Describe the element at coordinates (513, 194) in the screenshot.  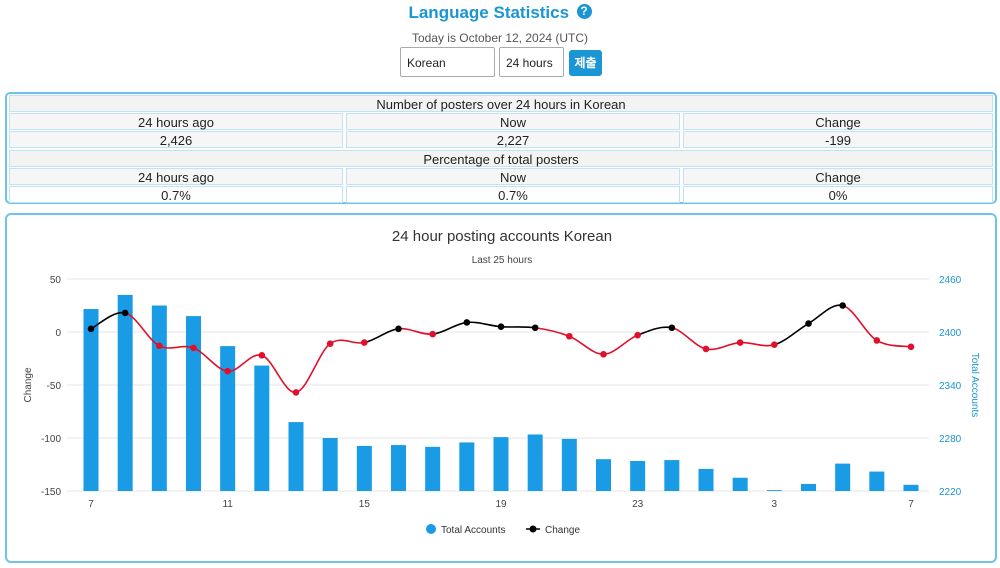
I see `percent-value-now: 0.7%` at that location.